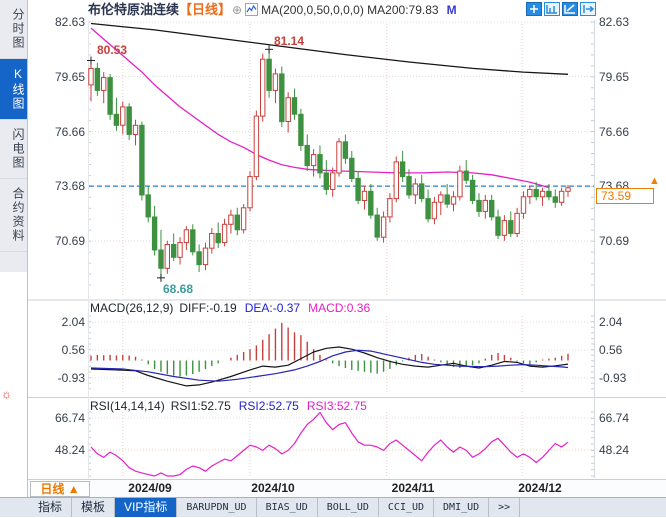 The height and width of the screenshot is (518, 666). I want to click on macd-macd-value: MACD:0.36, so click(339, 308).